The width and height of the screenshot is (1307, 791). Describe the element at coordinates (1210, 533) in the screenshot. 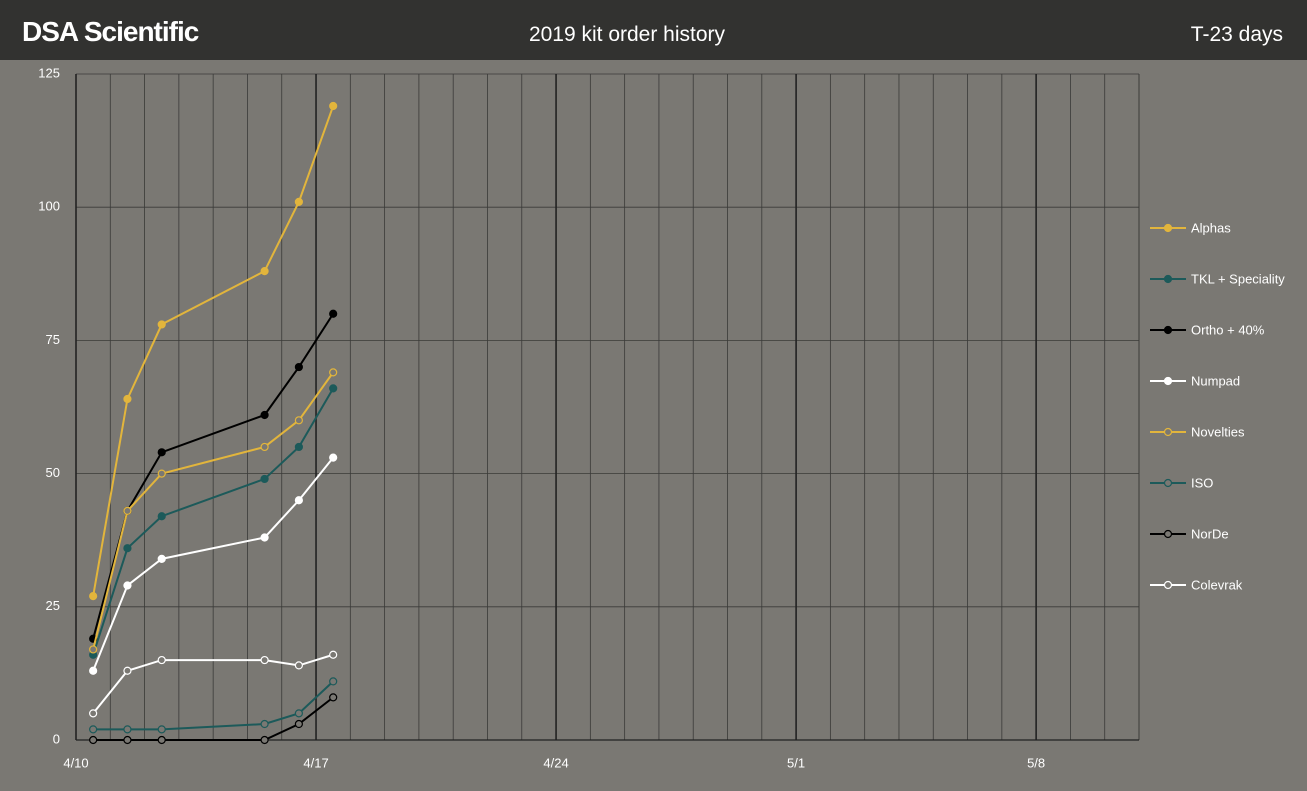

I see `legend-label: NorDe` at that location.